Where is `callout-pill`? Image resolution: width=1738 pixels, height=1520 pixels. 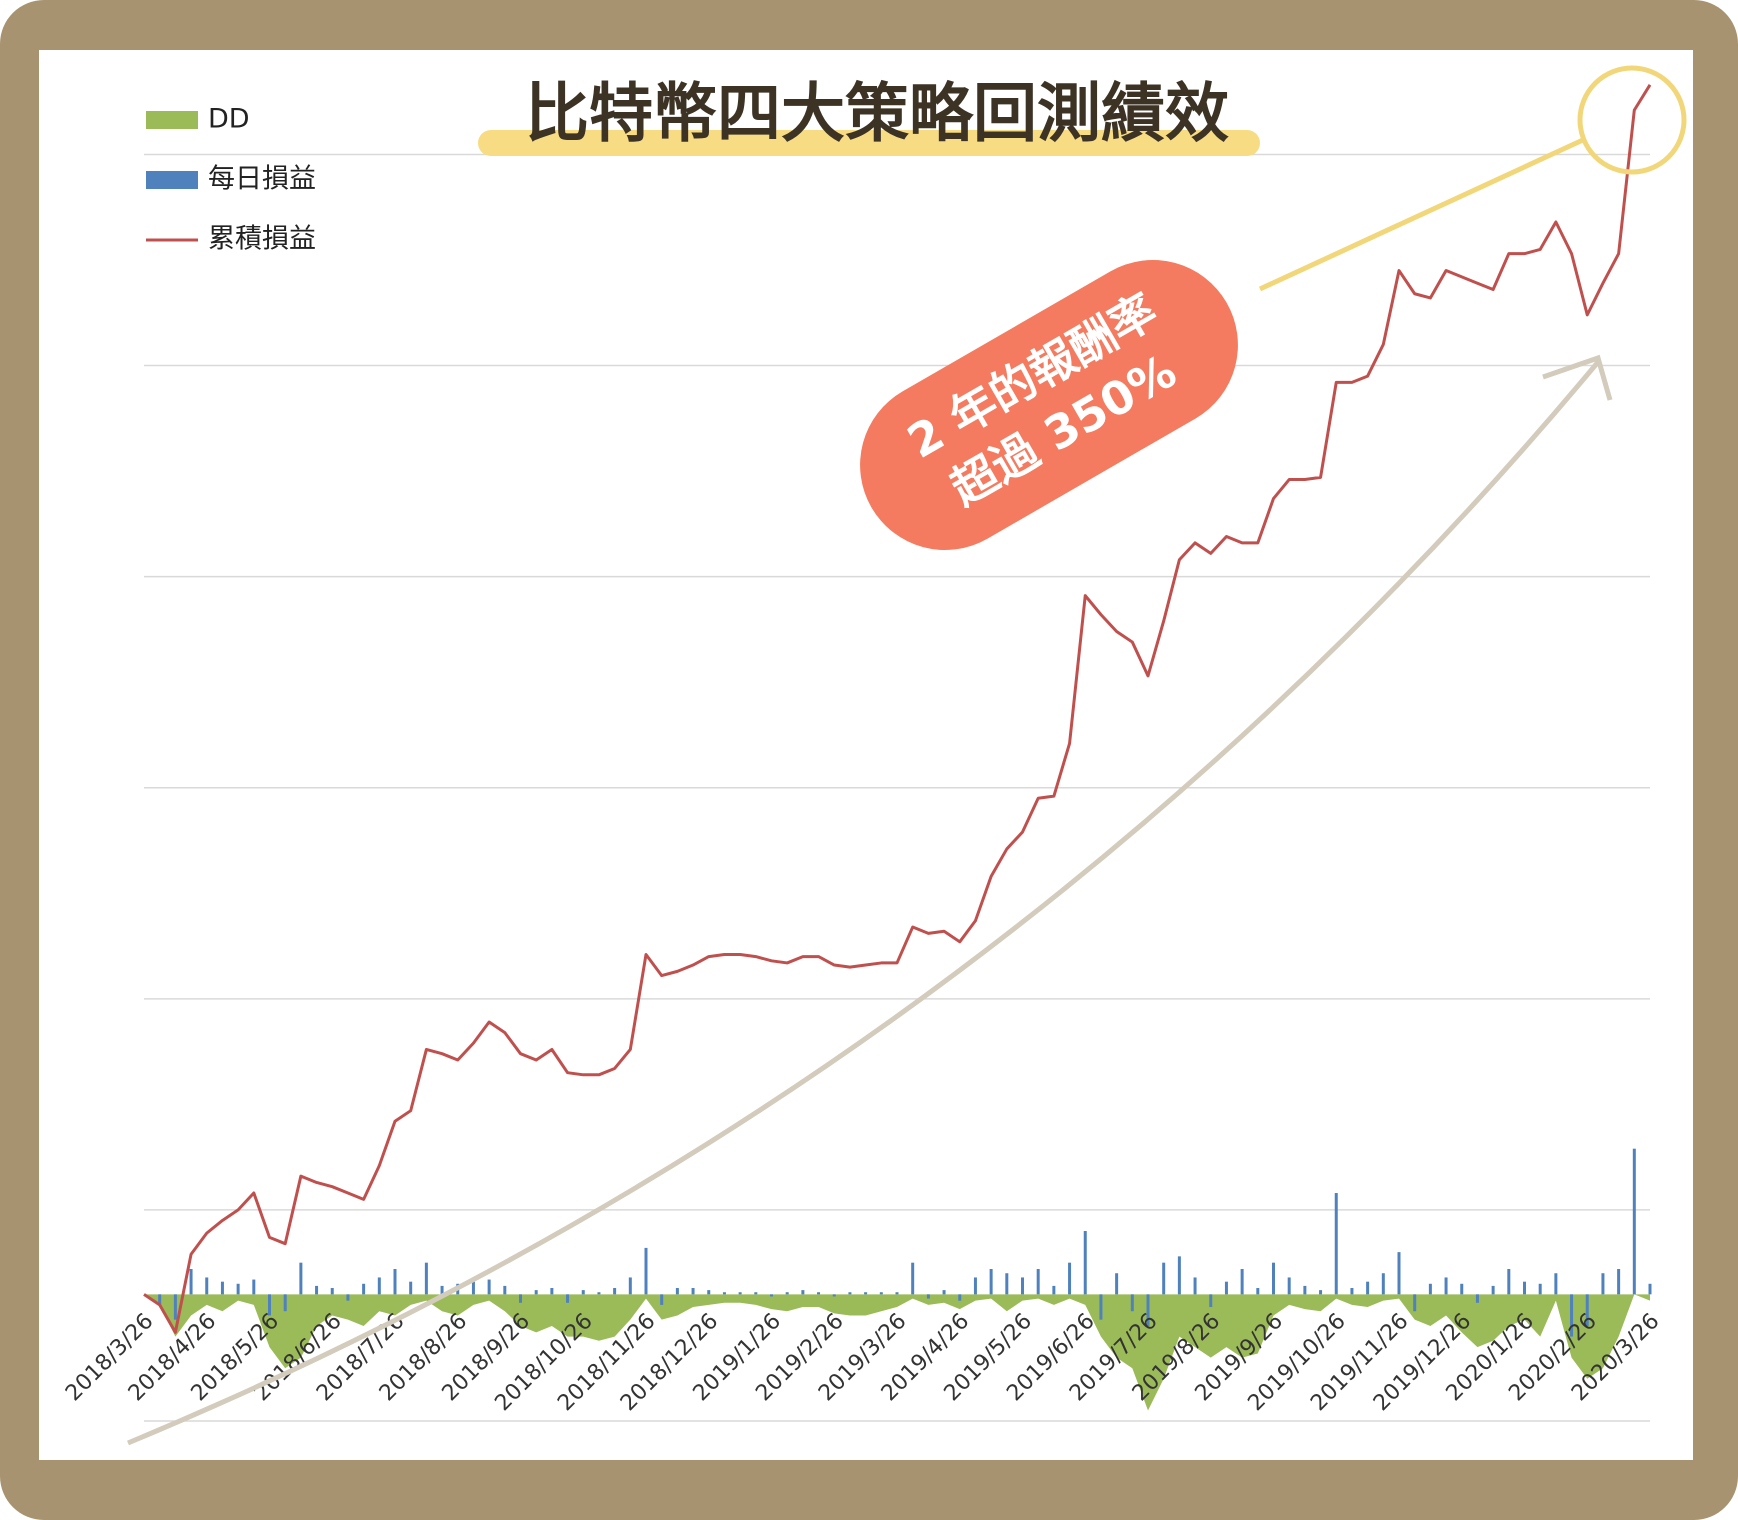 callout-pill is located at coordinates (1049, 405).